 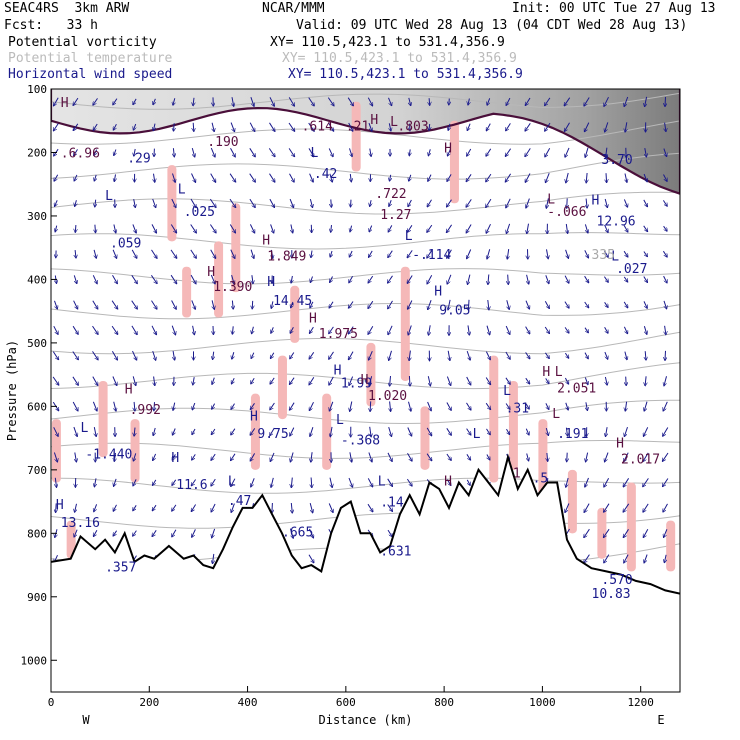 I want to click on x-tick-label: 200, so click(x=149, y=702).